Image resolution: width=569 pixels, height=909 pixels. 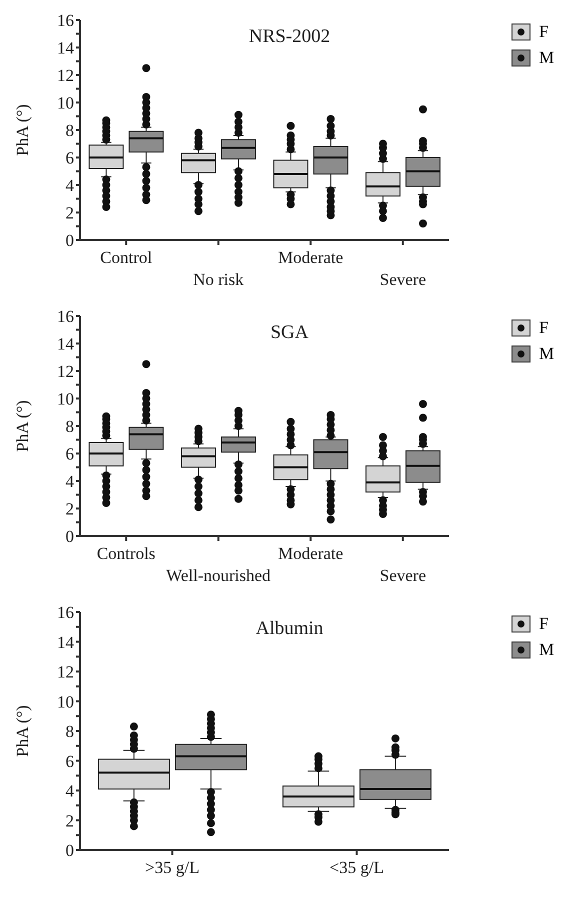 I want to click on x-tick-label: Control, so click(x=126, y=257).